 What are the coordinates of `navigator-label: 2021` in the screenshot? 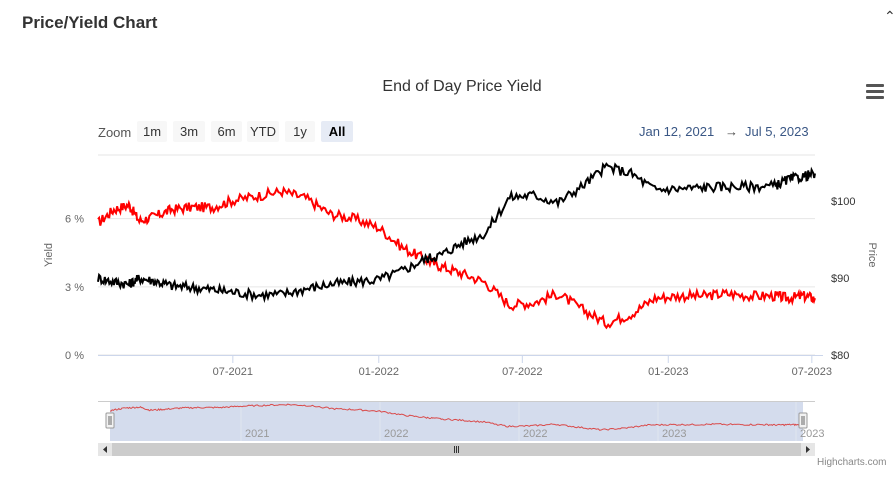 It's located at (257, 434).